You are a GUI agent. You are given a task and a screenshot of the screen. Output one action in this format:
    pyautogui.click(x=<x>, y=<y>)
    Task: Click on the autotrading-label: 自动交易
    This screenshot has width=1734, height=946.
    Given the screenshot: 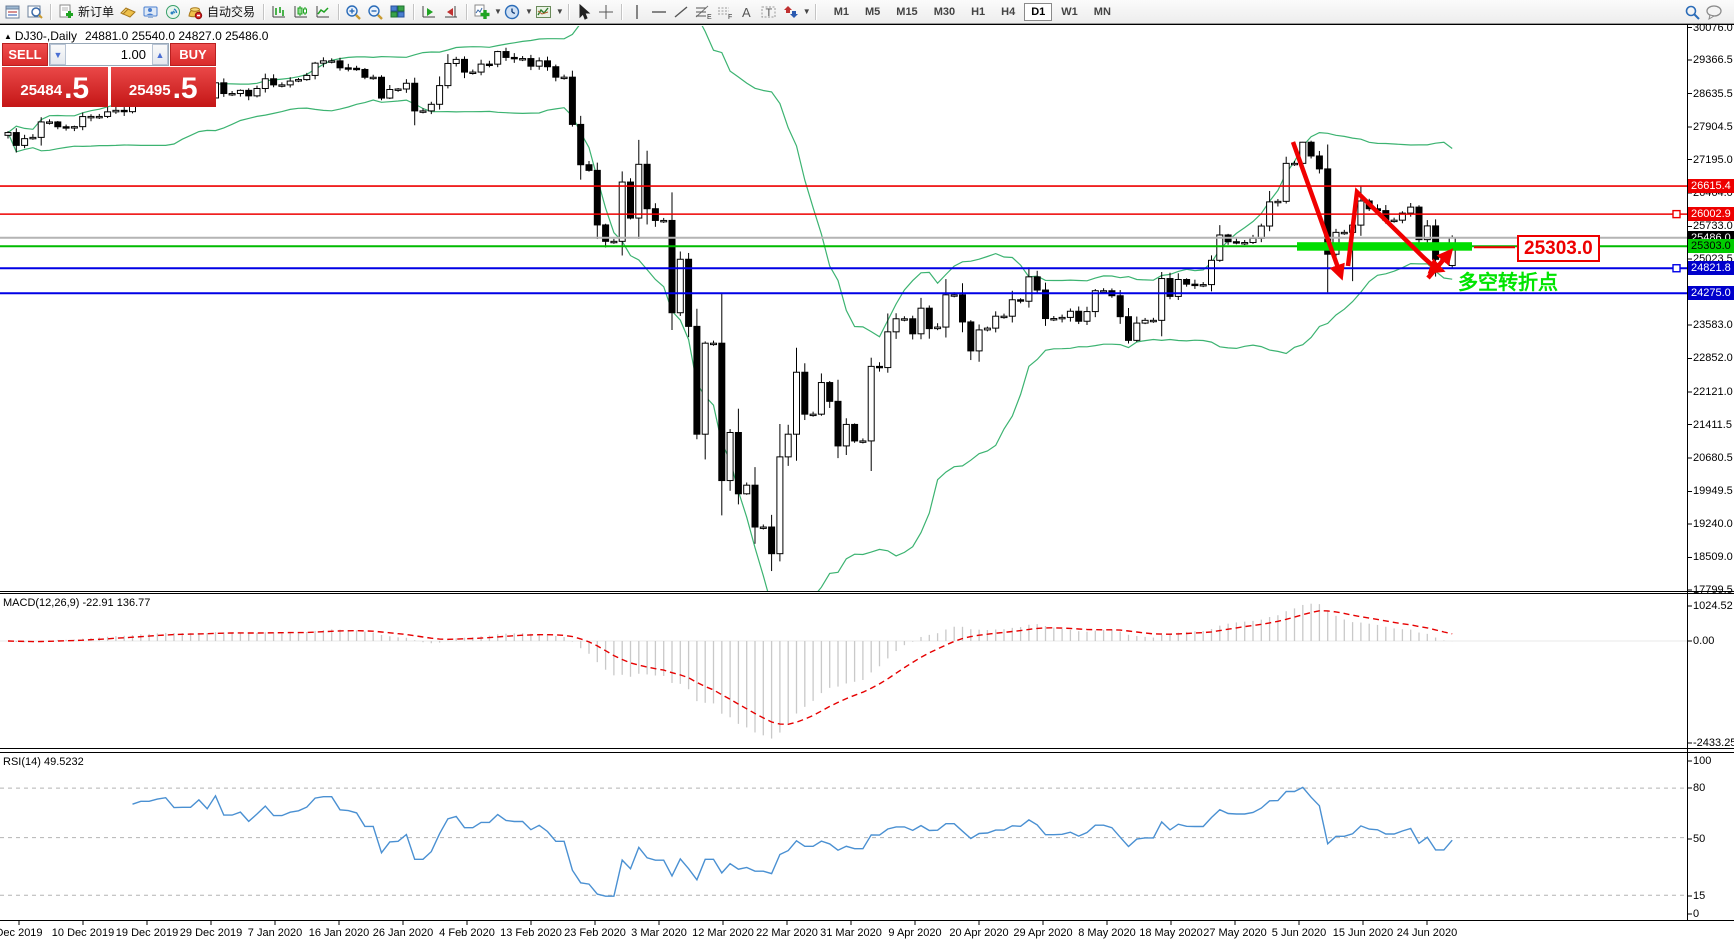 What is the action you would take?
    pyautogui.click(x=231, y=12)
    